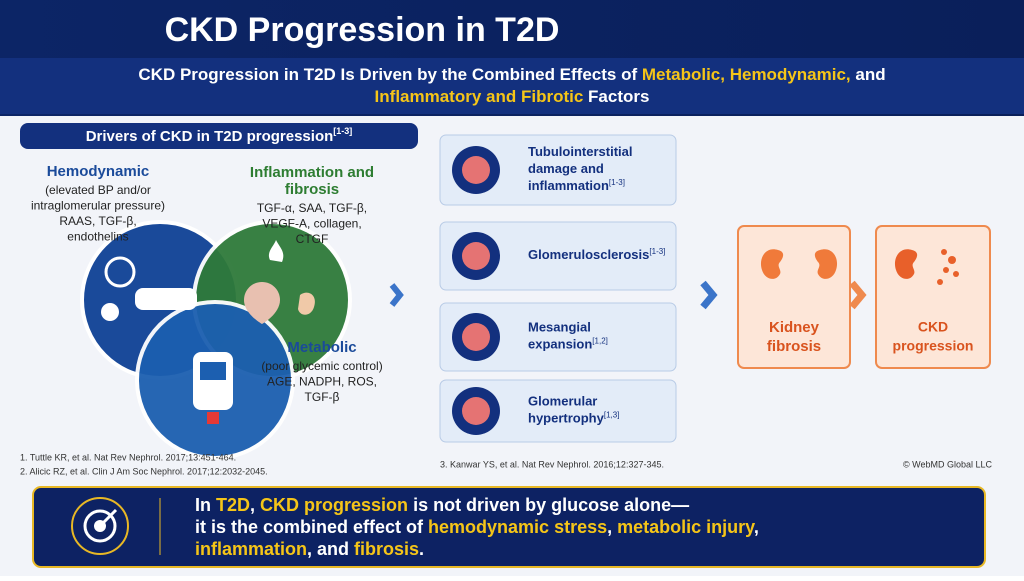  What do you see at coordinates (616, 96) in the screenshot?
I see `segment: Factors` at bounding box center [616, 96].